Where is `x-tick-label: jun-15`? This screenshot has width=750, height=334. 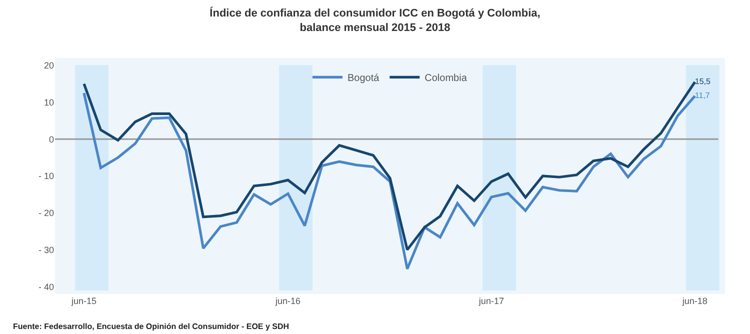
x-tick-label: jun-15 is located at coordinates (83, 301).